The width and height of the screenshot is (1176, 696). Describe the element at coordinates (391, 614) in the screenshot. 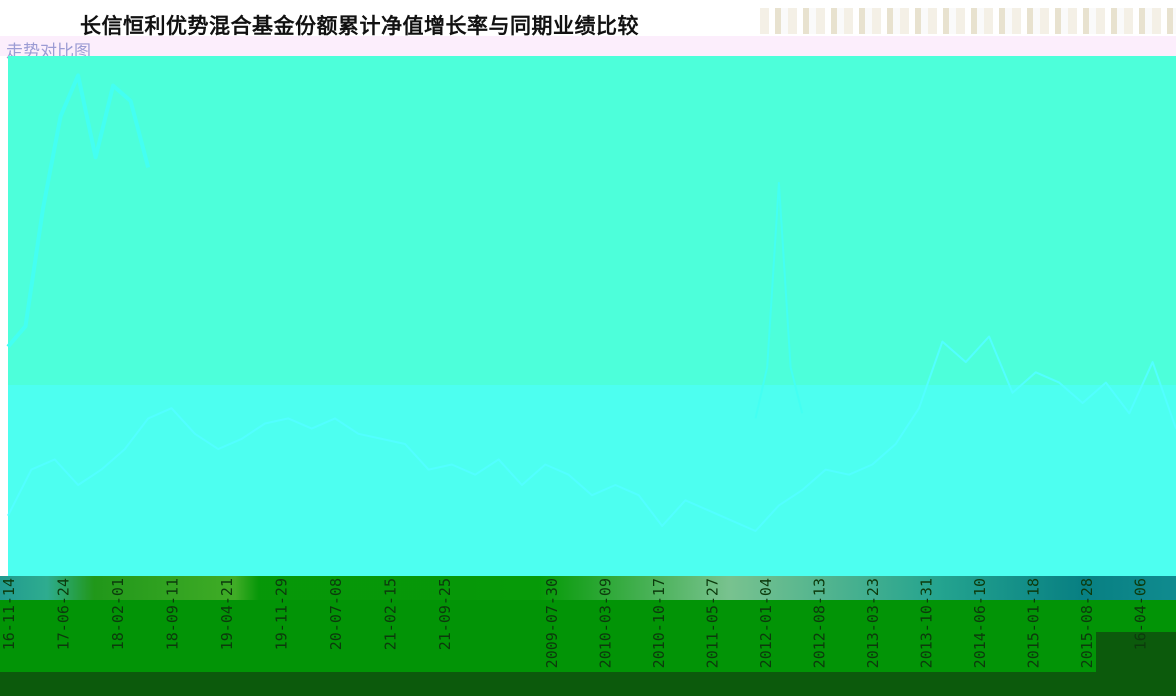

I see `x-tick-label: 21-02-15` at that location.